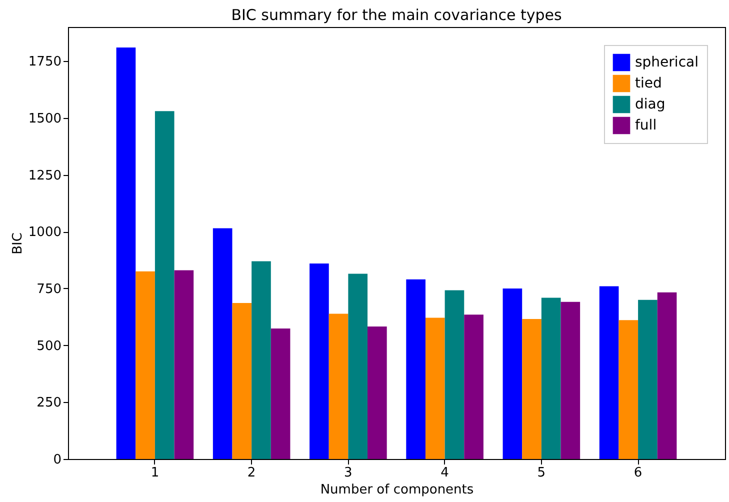 The height and width of the screenshot is (502, 729). What do you see at coordinates (648, 84) in the screenshot?
I see `legend-label: tied` at bounding box center [648, 84].